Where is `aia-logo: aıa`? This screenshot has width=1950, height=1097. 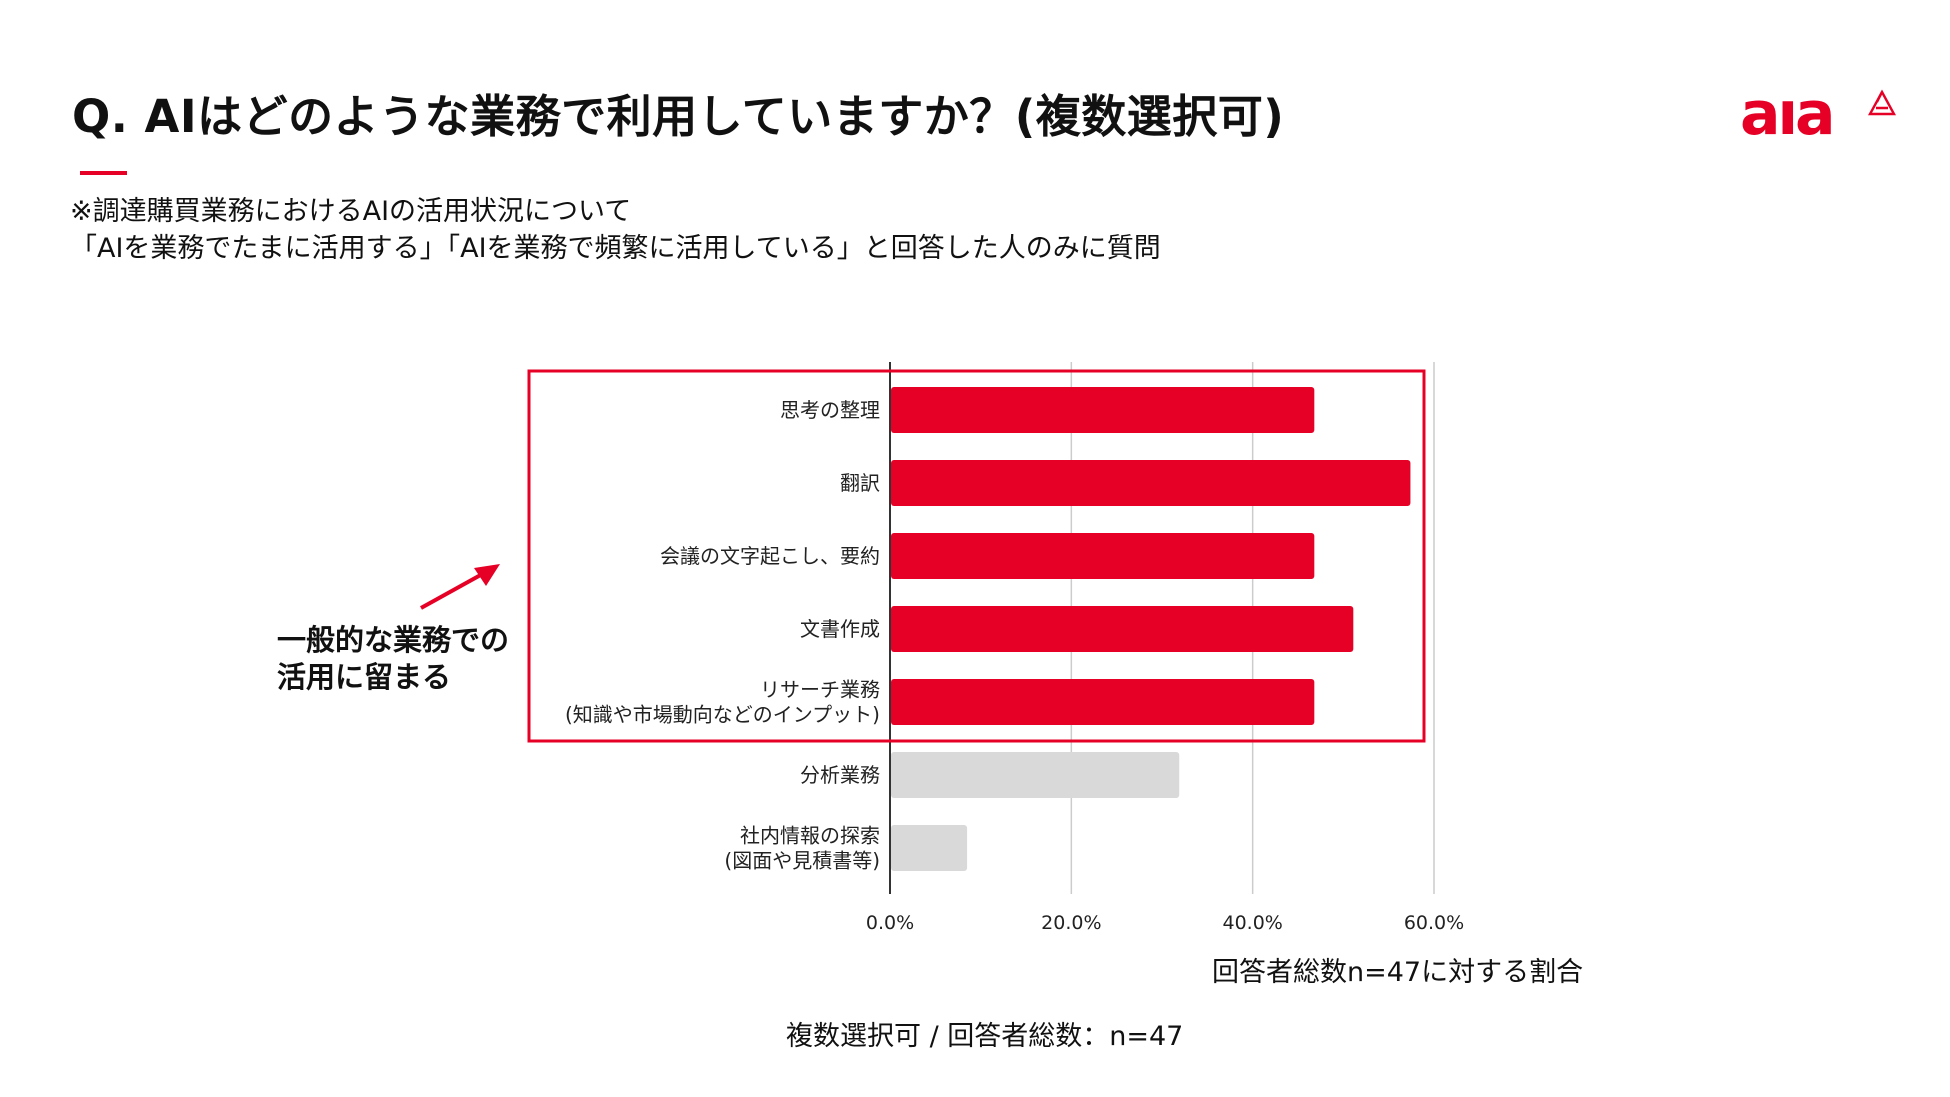 aia-logo: aıa is located at coordinates (1818, 114).